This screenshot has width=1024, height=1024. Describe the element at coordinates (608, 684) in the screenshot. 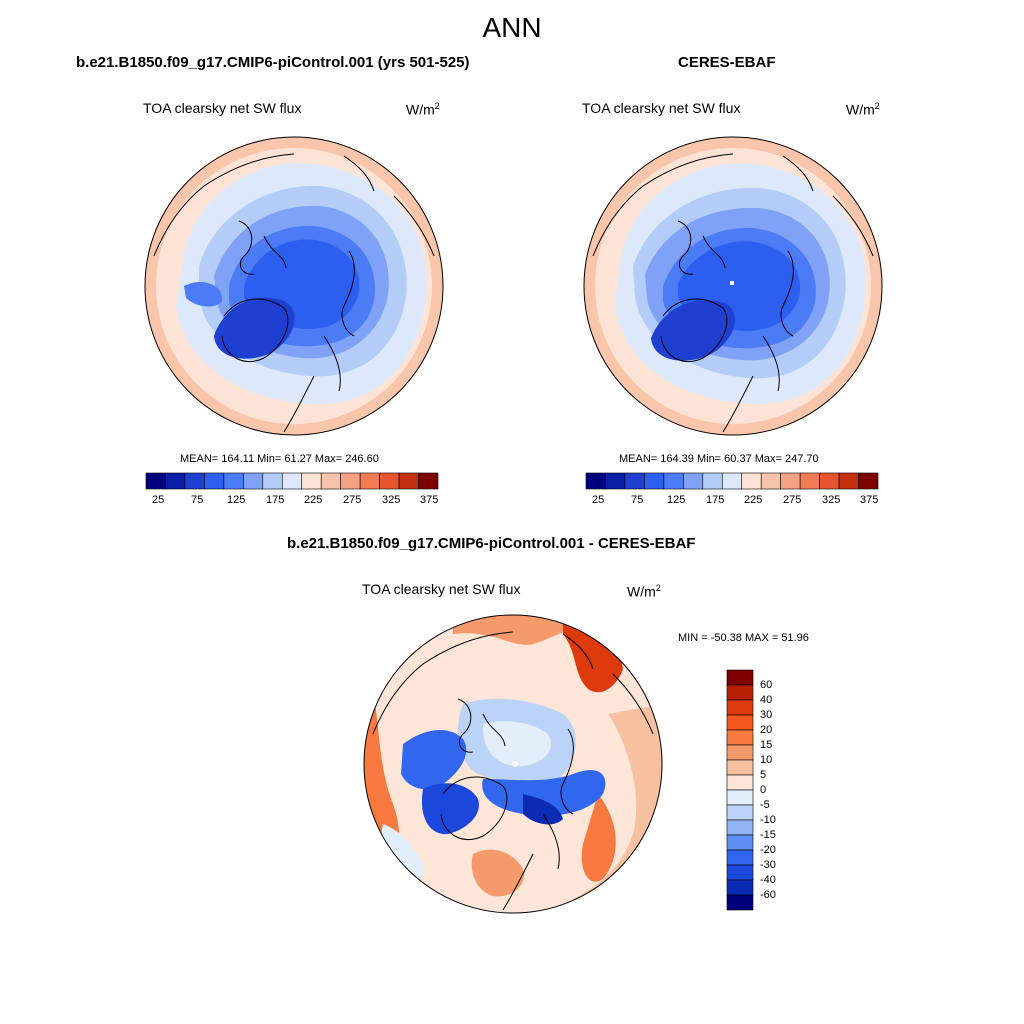

I see `diff-coast-east` at that location.